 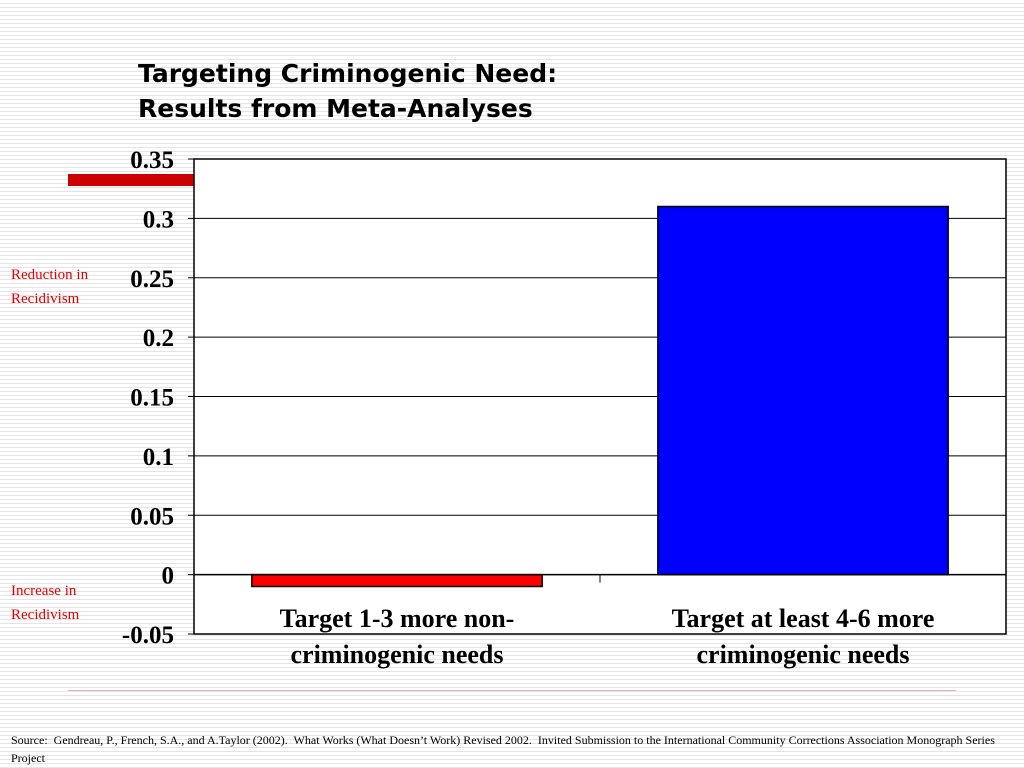 I want to click on reduction-in-recidivism-label: Reduction in Recidivism, so click(x=49, y=287).